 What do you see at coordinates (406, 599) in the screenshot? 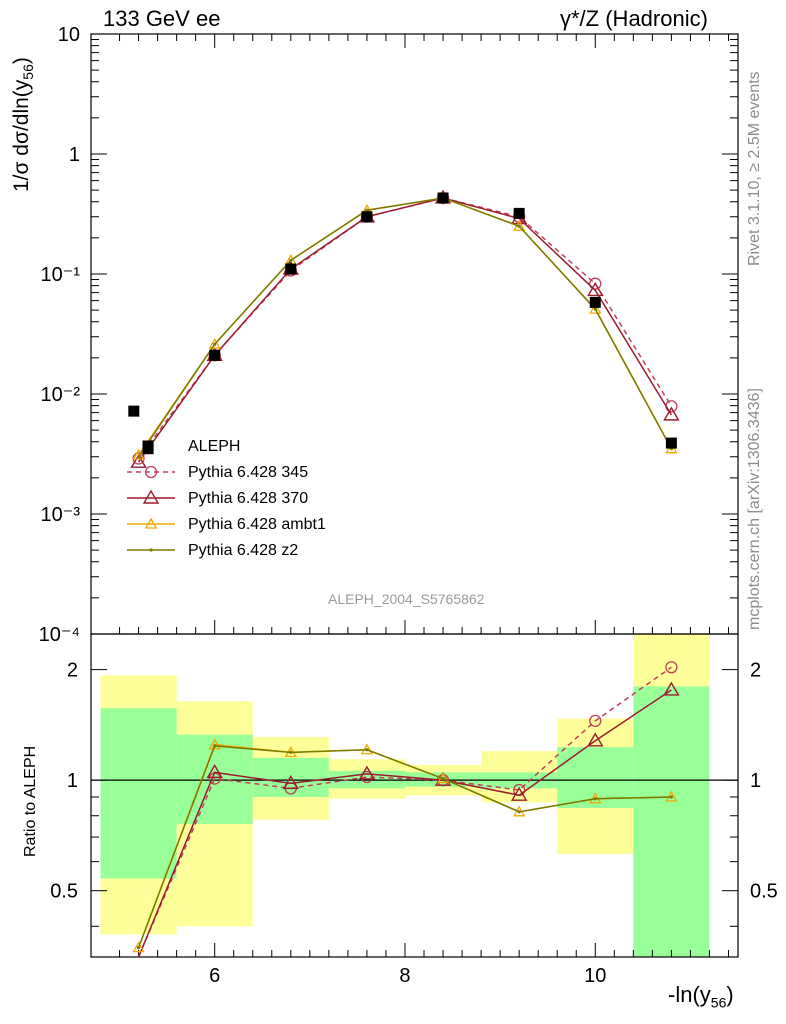
I see `analysis-id: ALEPH_2004_S5765862` at bounding box center [406, 599].